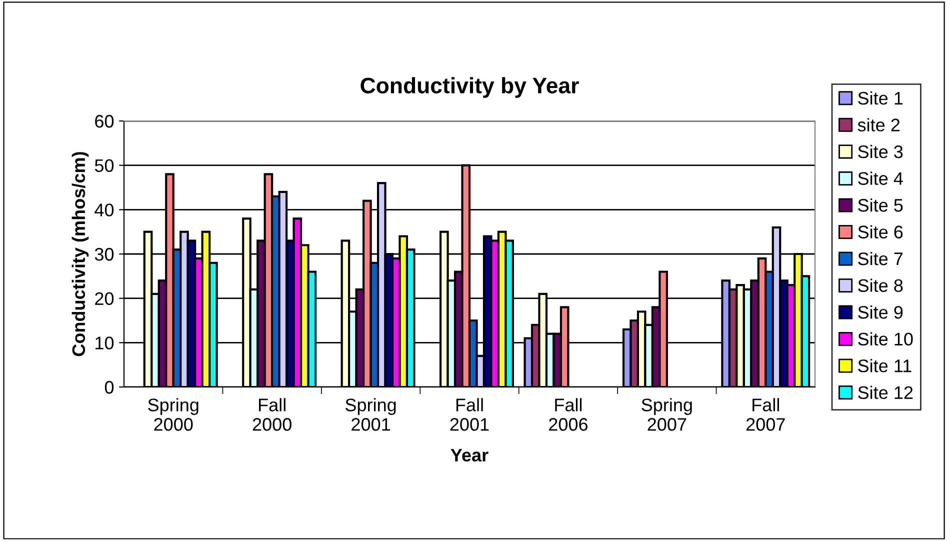 The height and width of the screenshot is (542, 950). I want to click on legend-label: Site 9, so click(880, 312).